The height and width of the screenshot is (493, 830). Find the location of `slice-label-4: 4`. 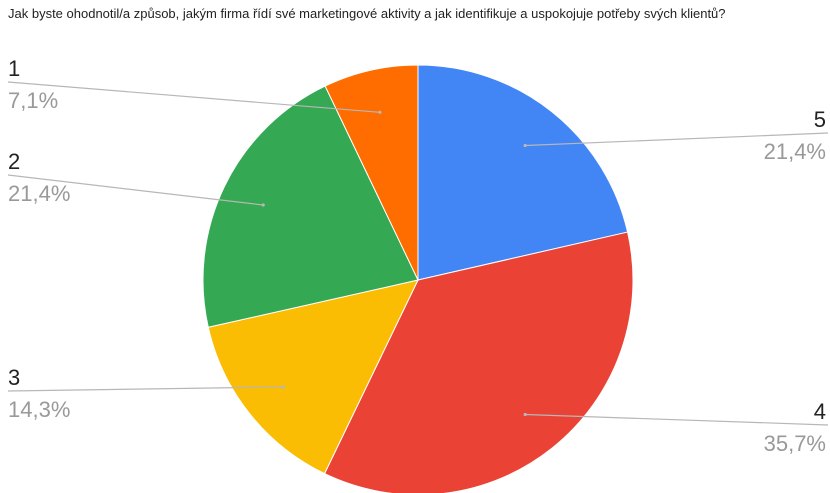

slice-label-4: 4 is located at coordinates (820, 411).